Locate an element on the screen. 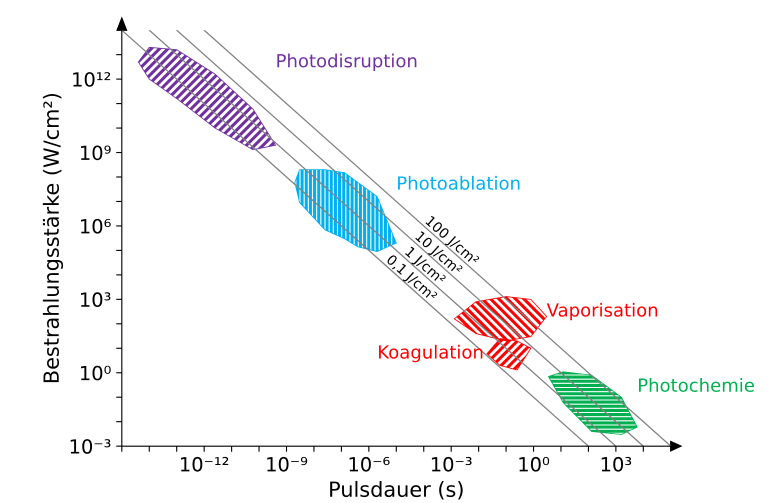  y-tick-label: 10⁻³ is located at coordinates (90, 446).